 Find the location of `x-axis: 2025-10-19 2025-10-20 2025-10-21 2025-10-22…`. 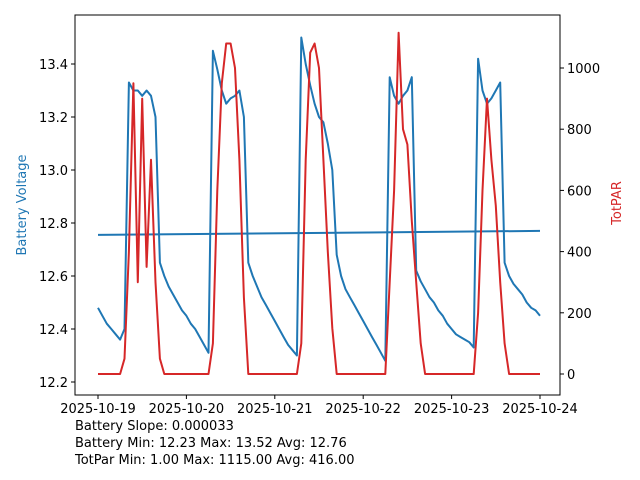

x-axis: 2025-10-19 2025-10-20 2025-10-21 2025-10-22… is located at coordinates (319, 406).